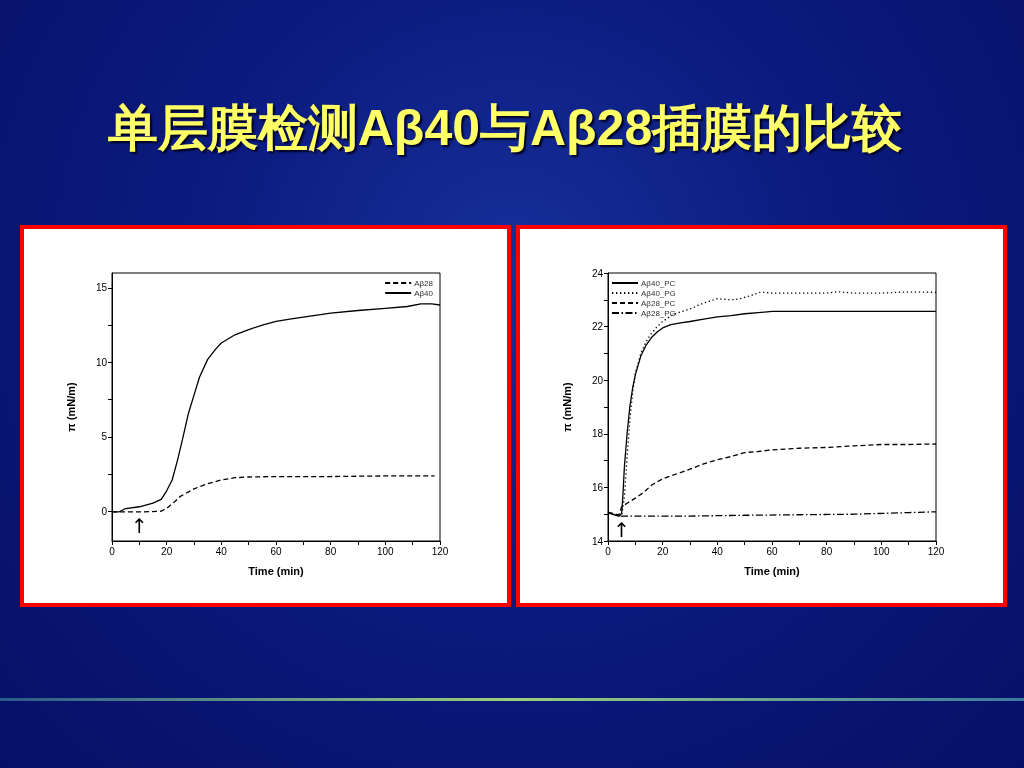 This screenshot has width=1024, height=768. What do you see at coordinates (101, 362) in the screenshot?
I see `y-tick-label: 10` at bounding box center [101, 362].